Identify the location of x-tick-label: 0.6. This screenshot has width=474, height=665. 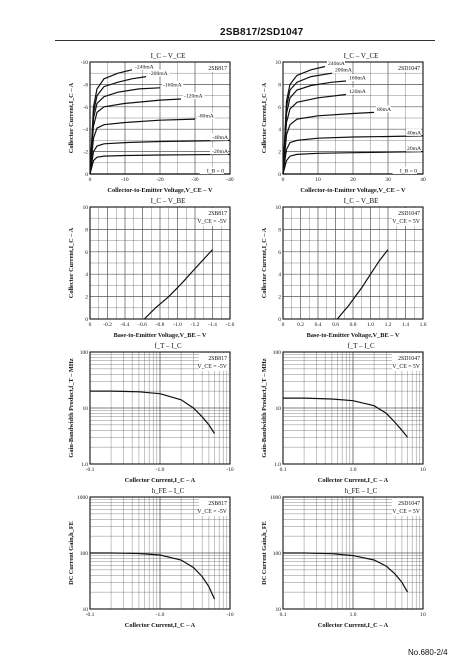
(335, 325).